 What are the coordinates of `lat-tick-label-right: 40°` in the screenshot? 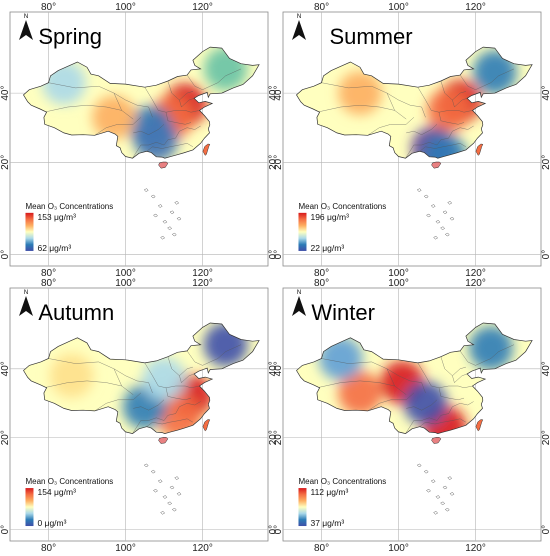 It's located at (545, 93).